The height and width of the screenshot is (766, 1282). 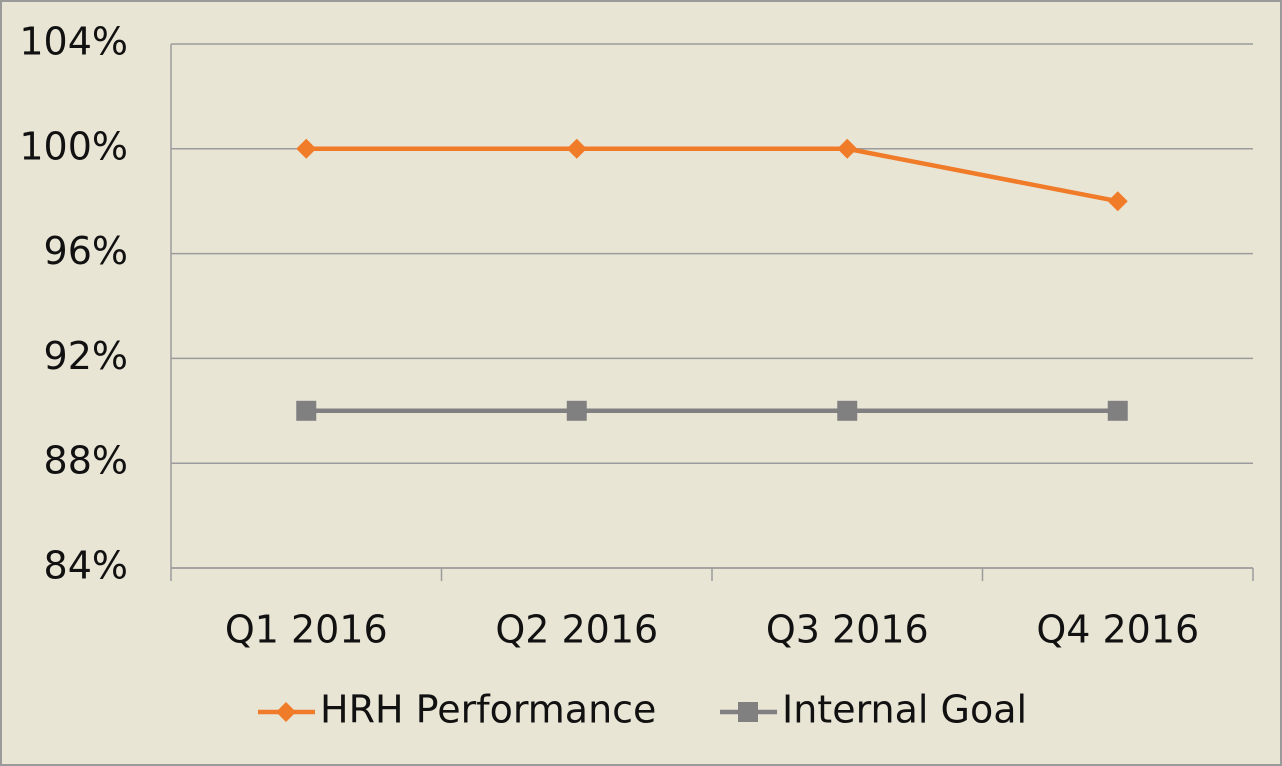 I want to click on x-tick-label: Q4 2016, so click(x=1117, y=630).